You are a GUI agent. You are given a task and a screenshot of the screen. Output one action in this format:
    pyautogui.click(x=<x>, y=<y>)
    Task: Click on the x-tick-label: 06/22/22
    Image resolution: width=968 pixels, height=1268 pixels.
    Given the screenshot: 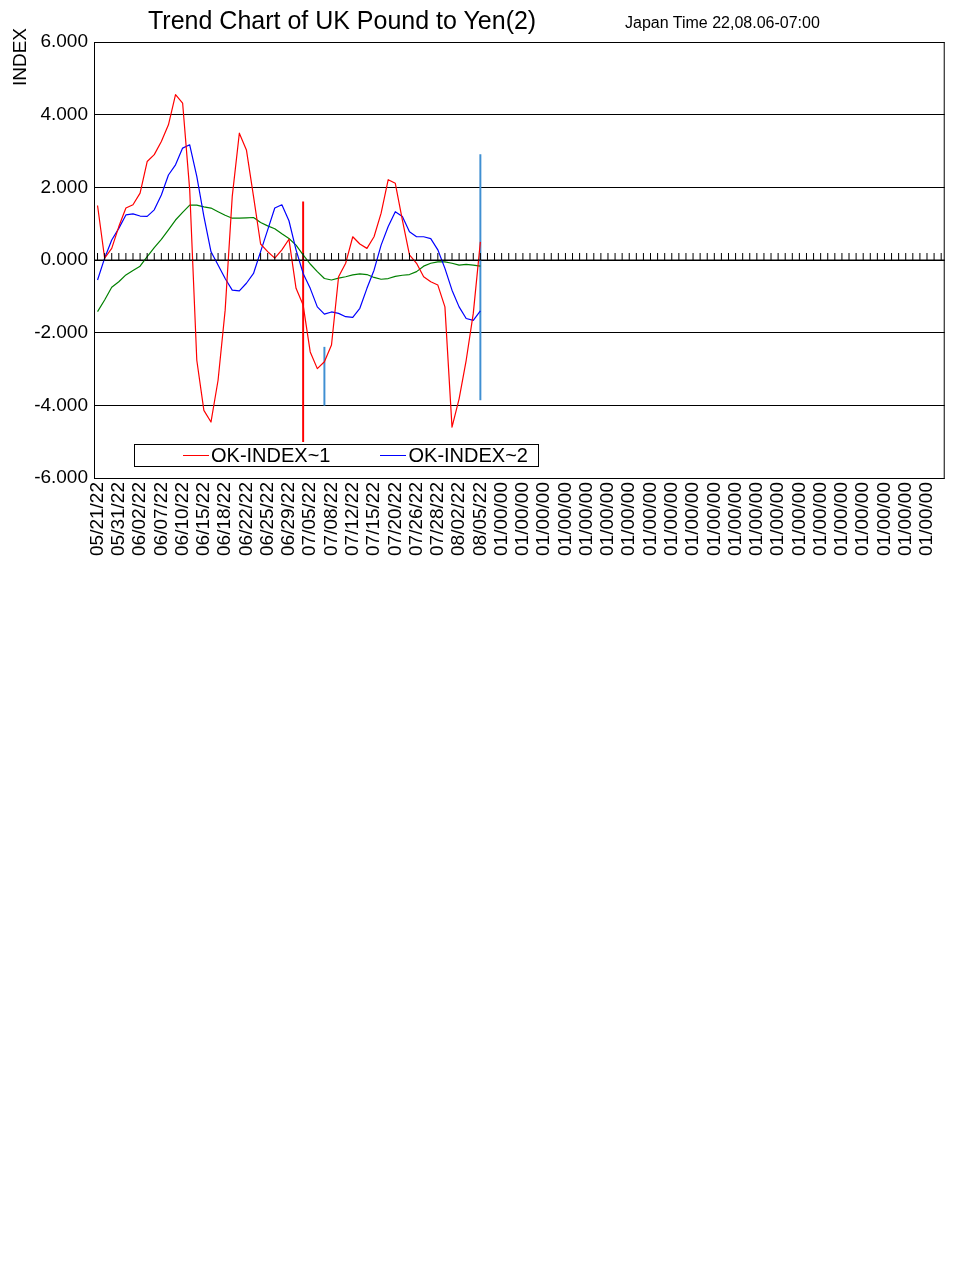 What is the action you would take?
    pyautogui.click(x=245, y=519)
    